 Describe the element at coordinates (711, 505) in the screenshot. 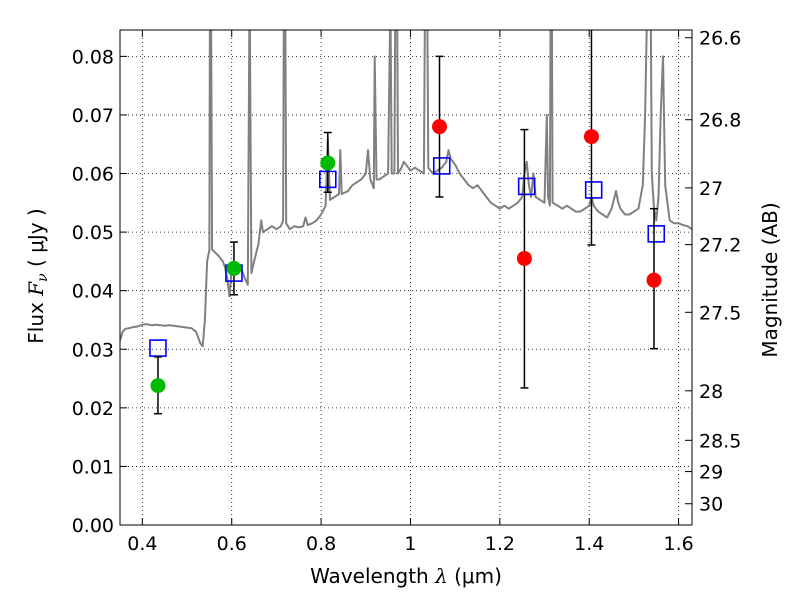

I see `right-tick-label: 30` at that location.